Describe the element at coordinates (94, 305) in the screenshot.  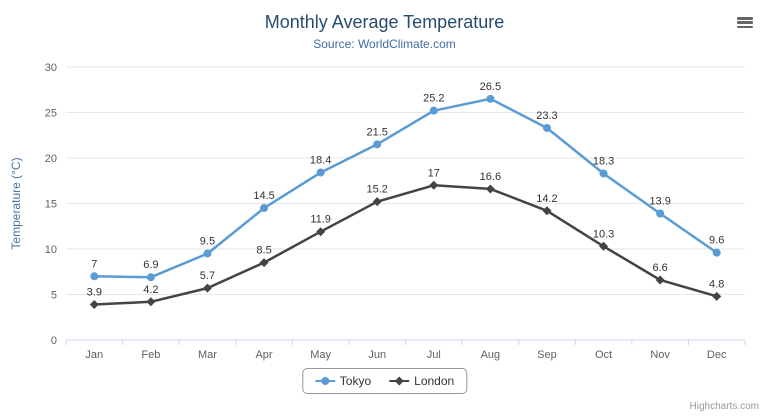
I see `point-london-jan` at that location.